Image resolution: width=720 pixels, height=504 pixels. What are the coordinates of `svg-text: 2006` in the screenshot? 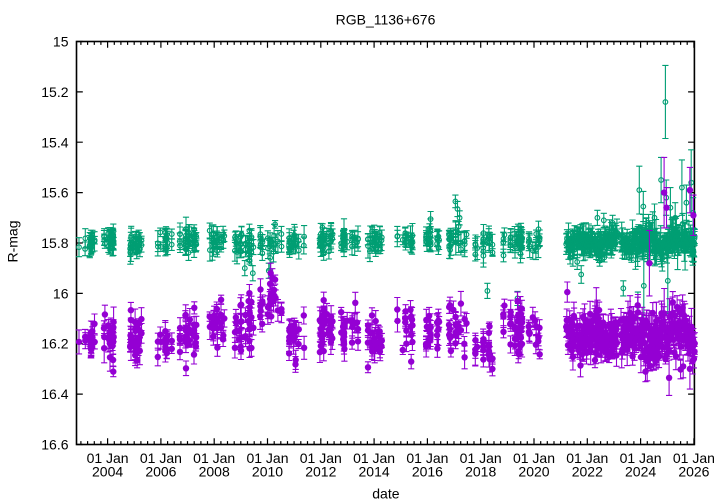 It's located at (160, 472).